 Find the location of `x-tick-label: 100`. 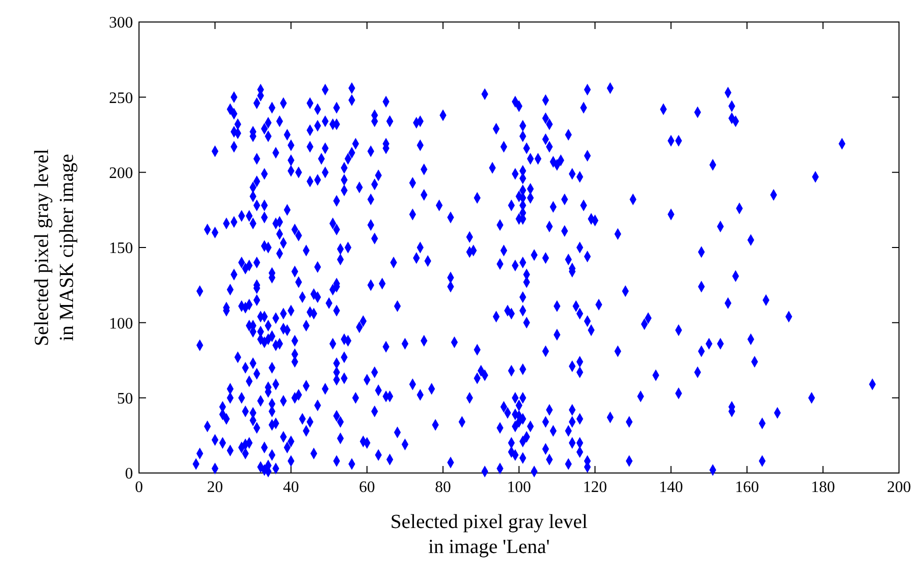

x-tick-label: 100 is located at coordinates (519, 487).